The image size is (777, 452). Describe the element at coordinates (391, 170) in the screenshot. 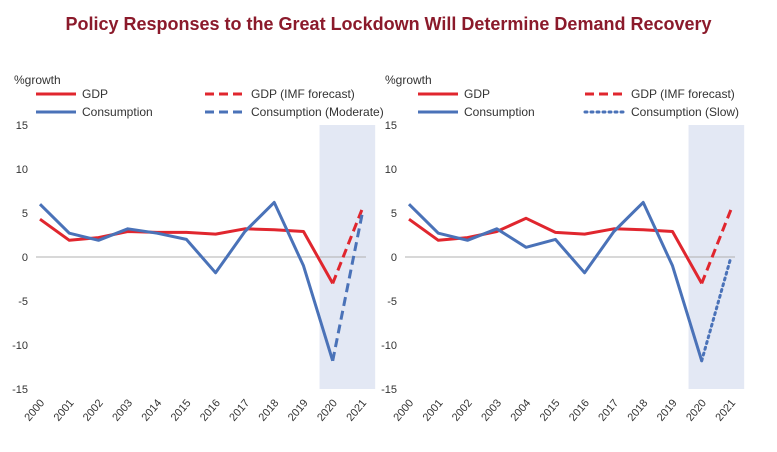

I see `chart2-y-tick: 10` at that location.